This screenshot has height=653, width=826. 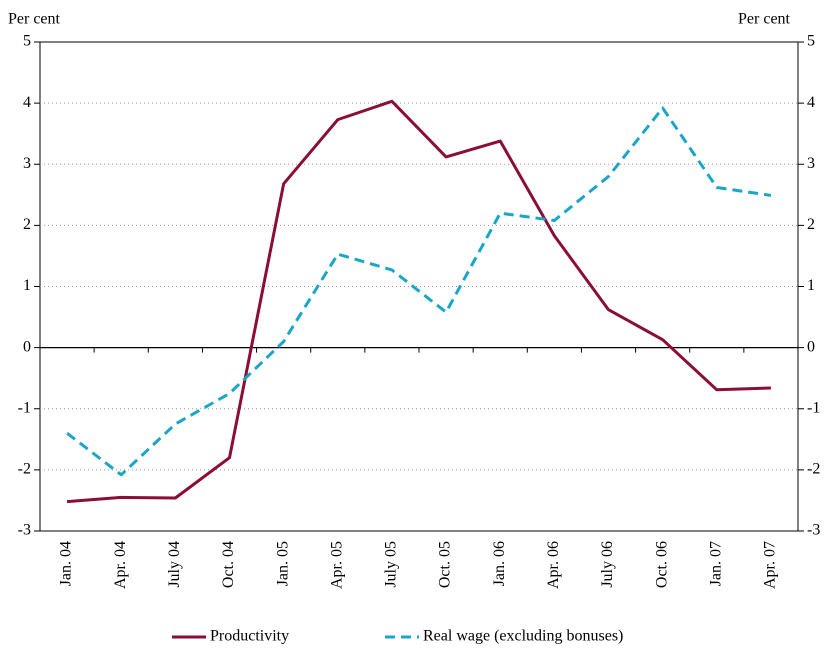 What do you see at coordinates (553, 565) in the screenshot?
I see `x-tick-label: Apr. 06` at bounding box center [553, 565].